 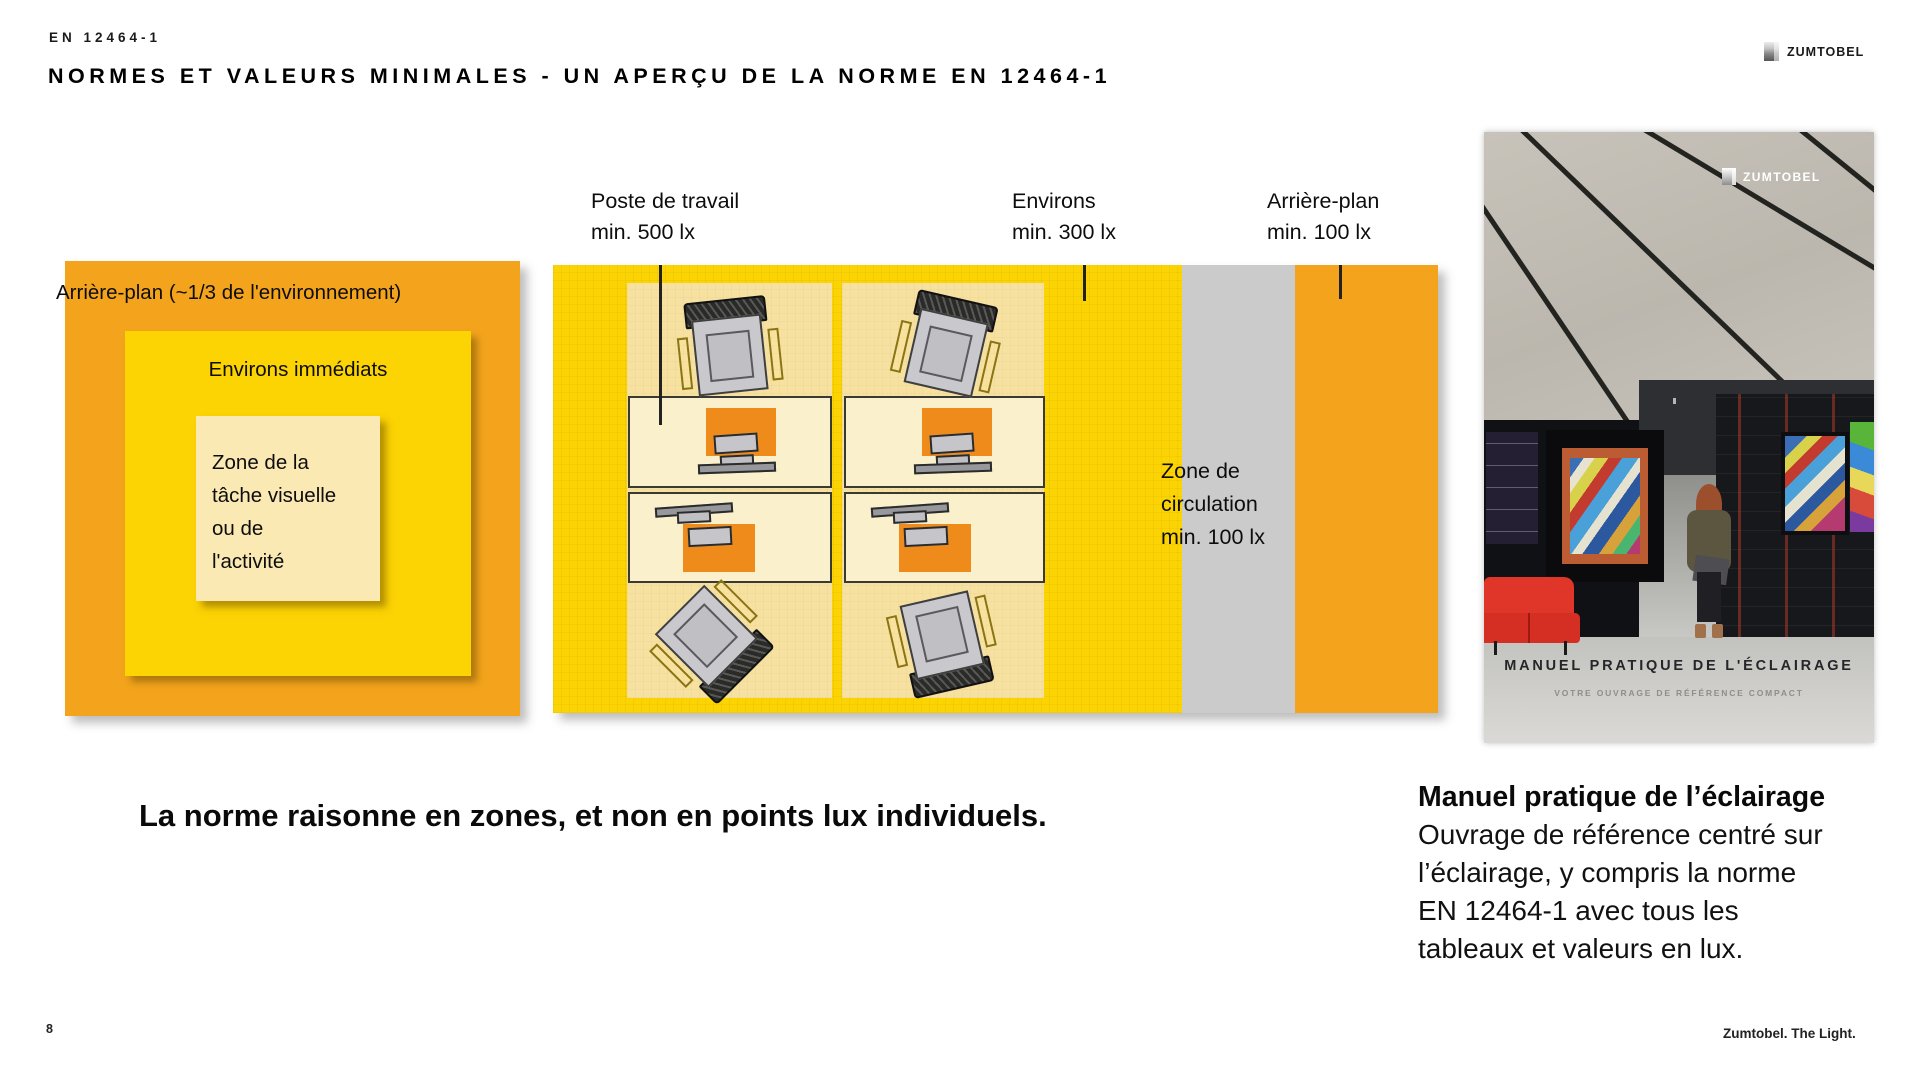 What do you see at coordinates (1340, 282) in the screenshot?
I see `background-leader-line` at bounding box center [1340, 282].